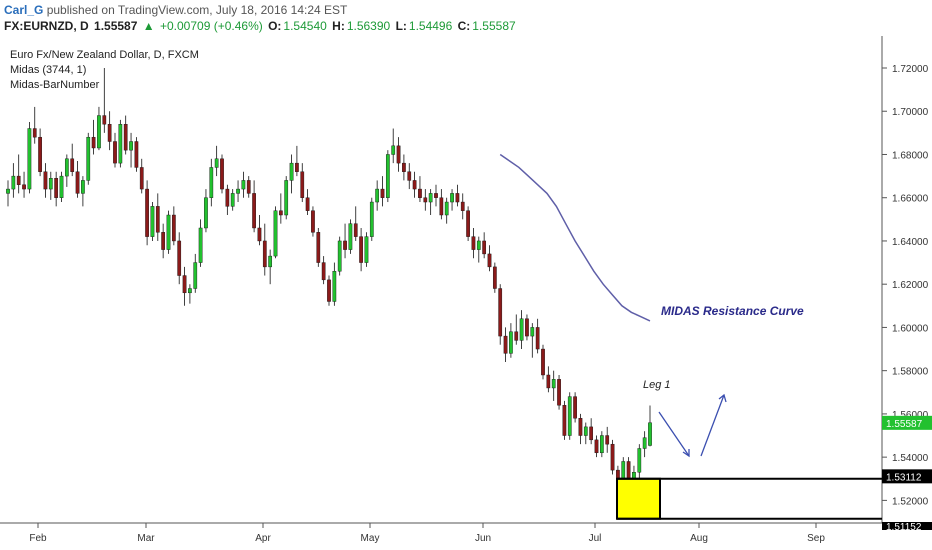 The height and width of the screenshot is (550, 932). Describe the element at coordinates (699, 538) in the screenshot. I see `time-tick-label: Aug` at that location.